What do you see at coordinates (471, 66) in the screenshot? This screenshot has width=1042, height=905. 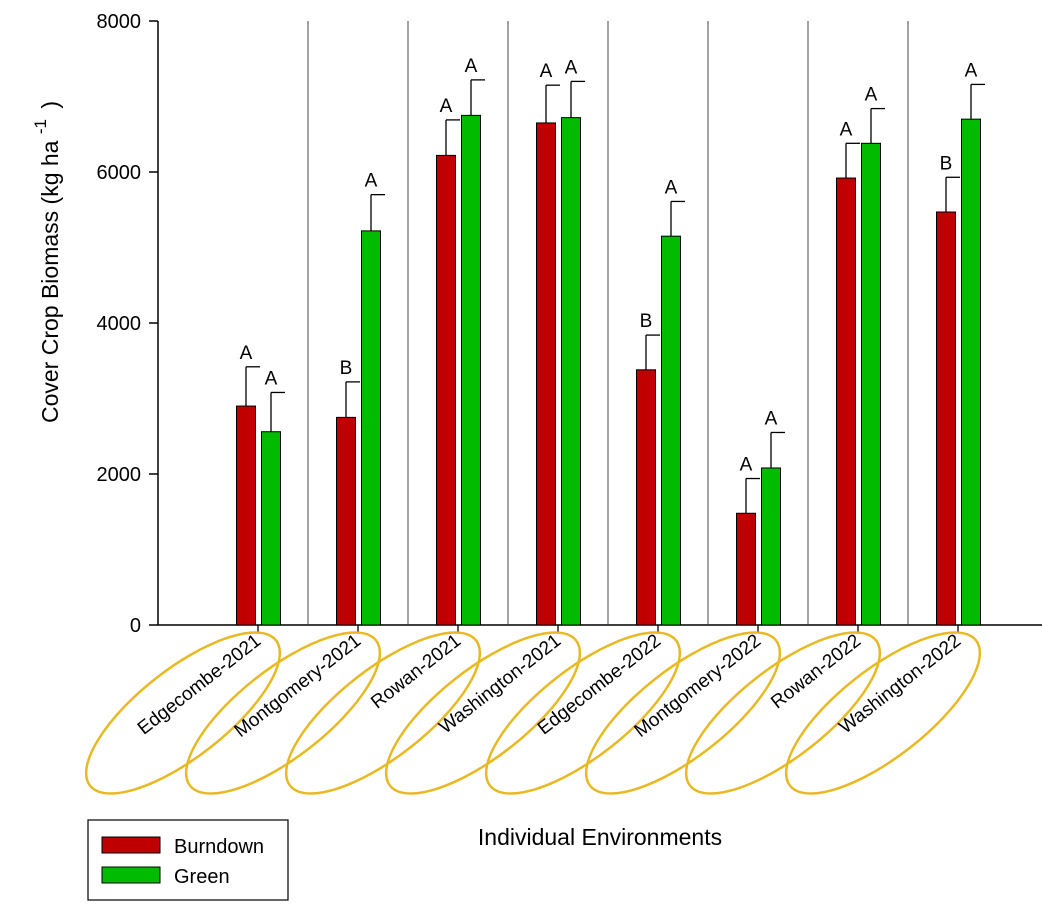 I see `significance-letter-green-2: A` at bounding box center [471, 66].